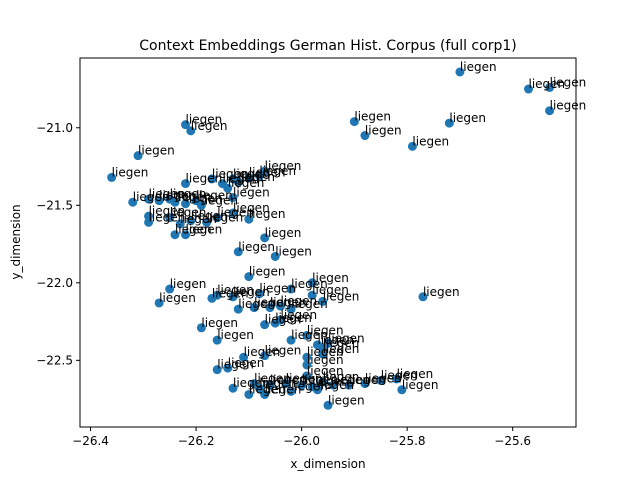 This screenshot has width=640, height=480. What do you see at coordinates (54, 360) in the screenshot?
I see `y-tick-label: −22.5` at bounding box center [54, 360].